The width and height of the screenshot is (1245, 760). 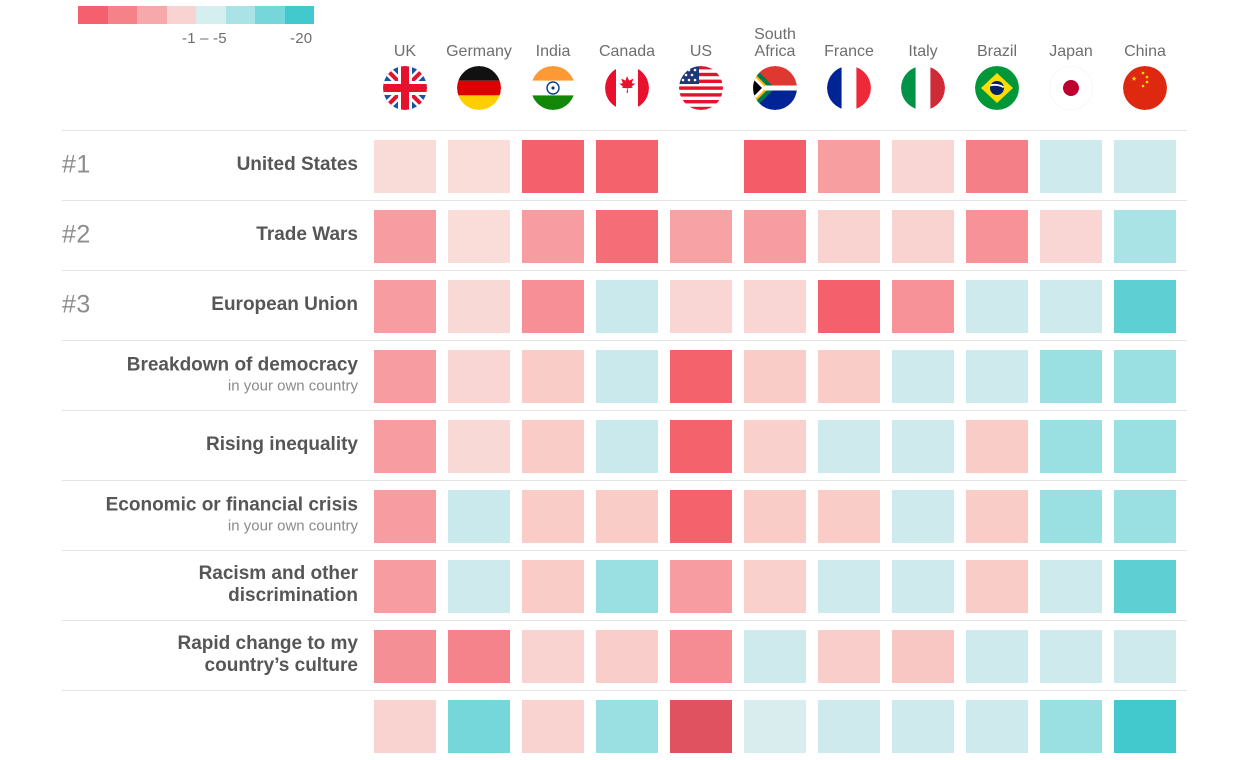 What do you see at coordinates (208, 655) in the screenshot?
I see `row-label: Rapid change to my country’s culture` at bounding box center [208, 655].